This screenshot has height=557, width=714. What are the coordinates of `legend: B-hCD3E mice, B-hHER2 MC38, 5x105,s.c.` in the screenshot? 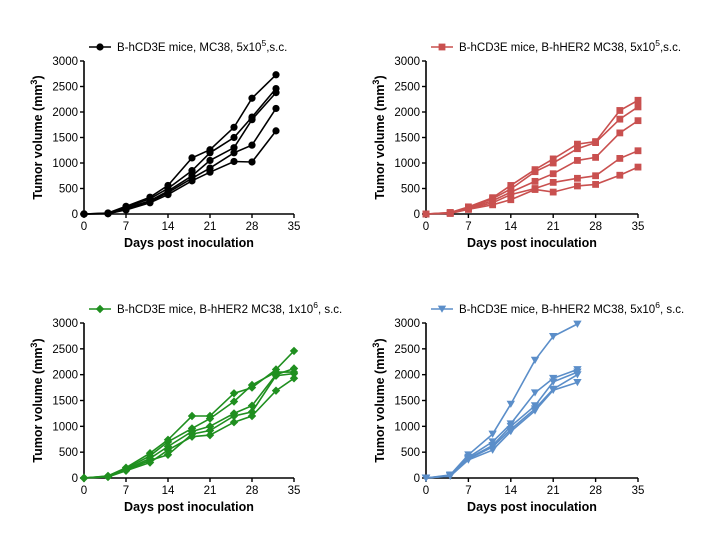 It's located at (556, 46).